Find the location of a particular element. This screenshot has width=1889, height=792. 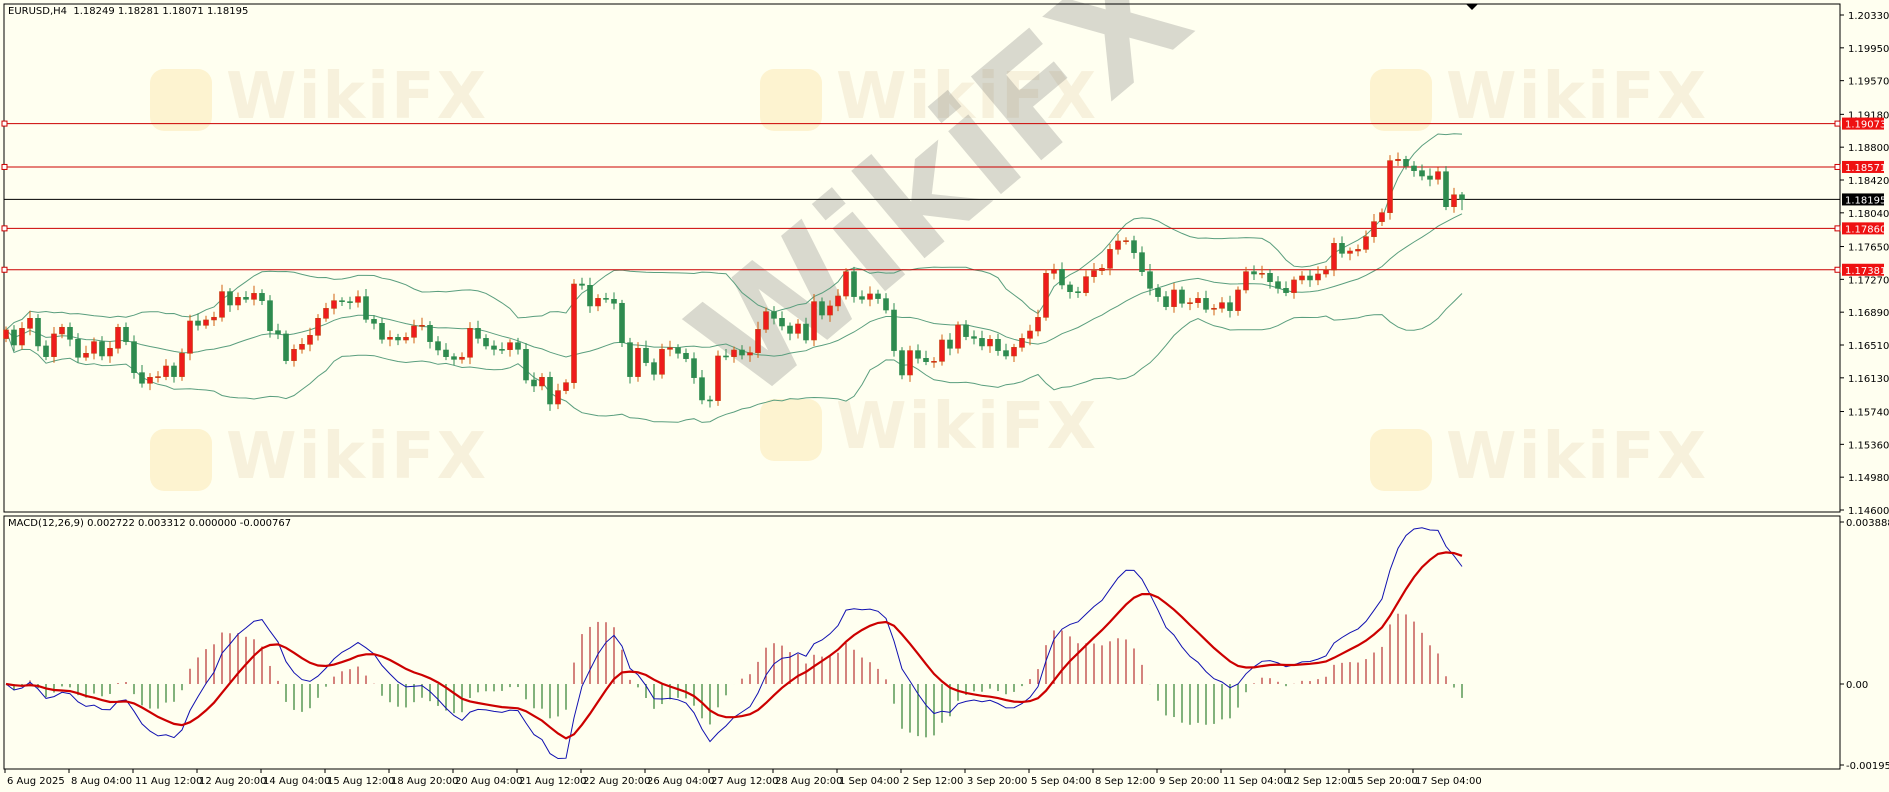

time-tick-label: 15 Aug 12:00 is located at coordinates (360, 781).